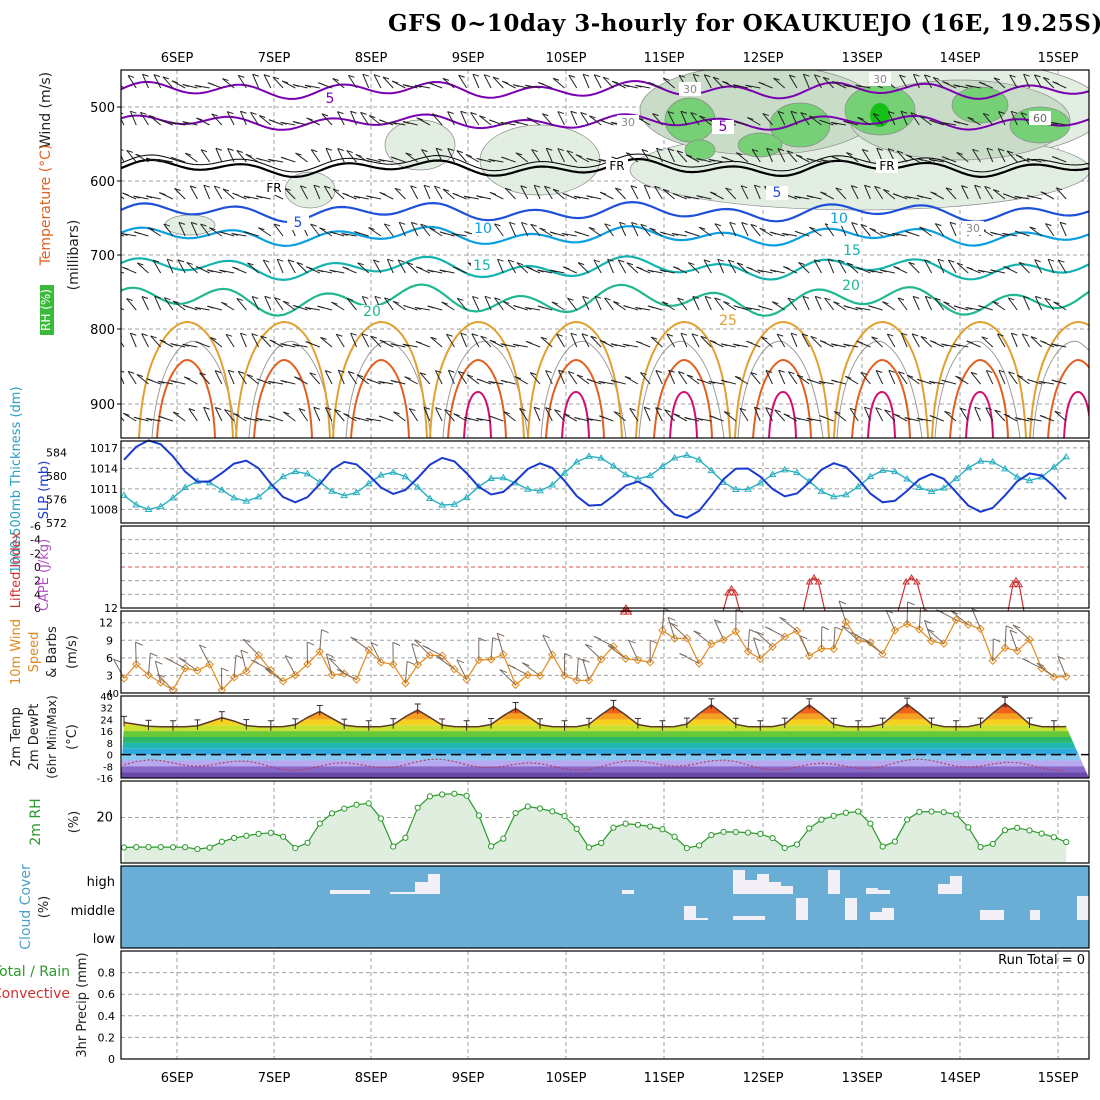 The height and width of the screenshot is (1100, 1100). Describe the element at coordinates (26, 907) in the screenshot. I see `cloud-cover-axis-label: Cloud Cover` at that location.